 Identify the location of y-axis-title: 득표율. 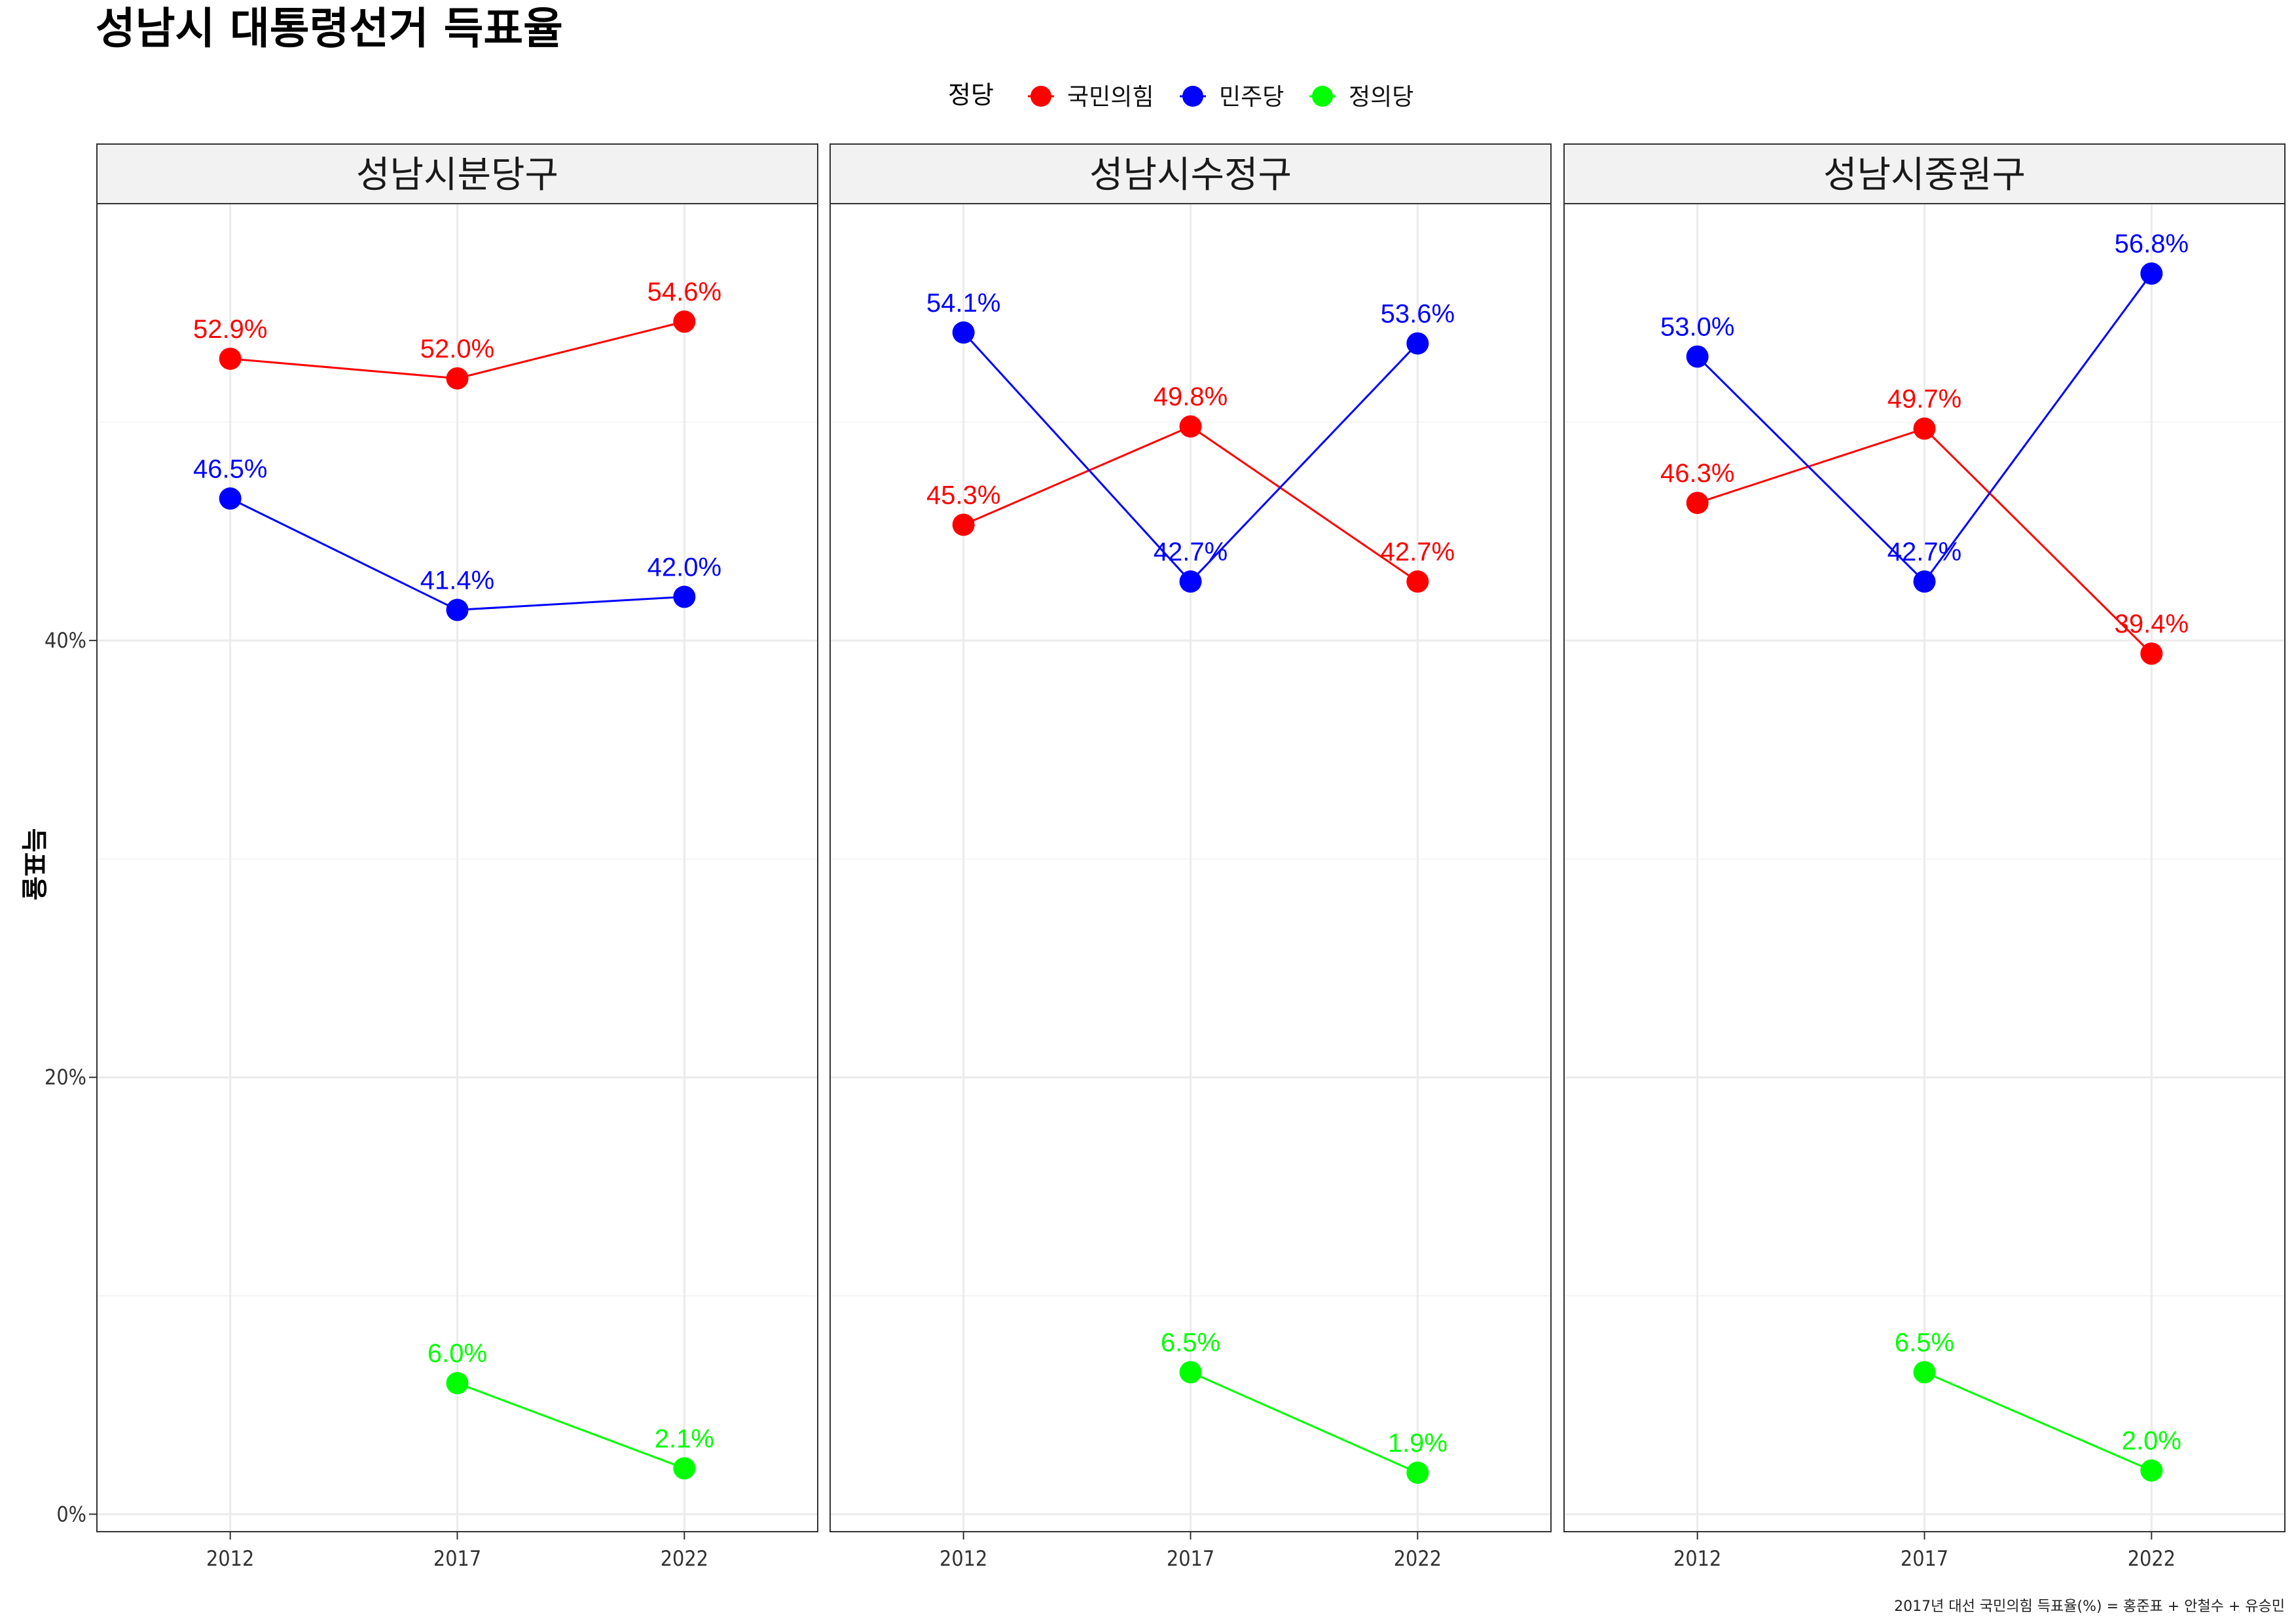
(33, 864).